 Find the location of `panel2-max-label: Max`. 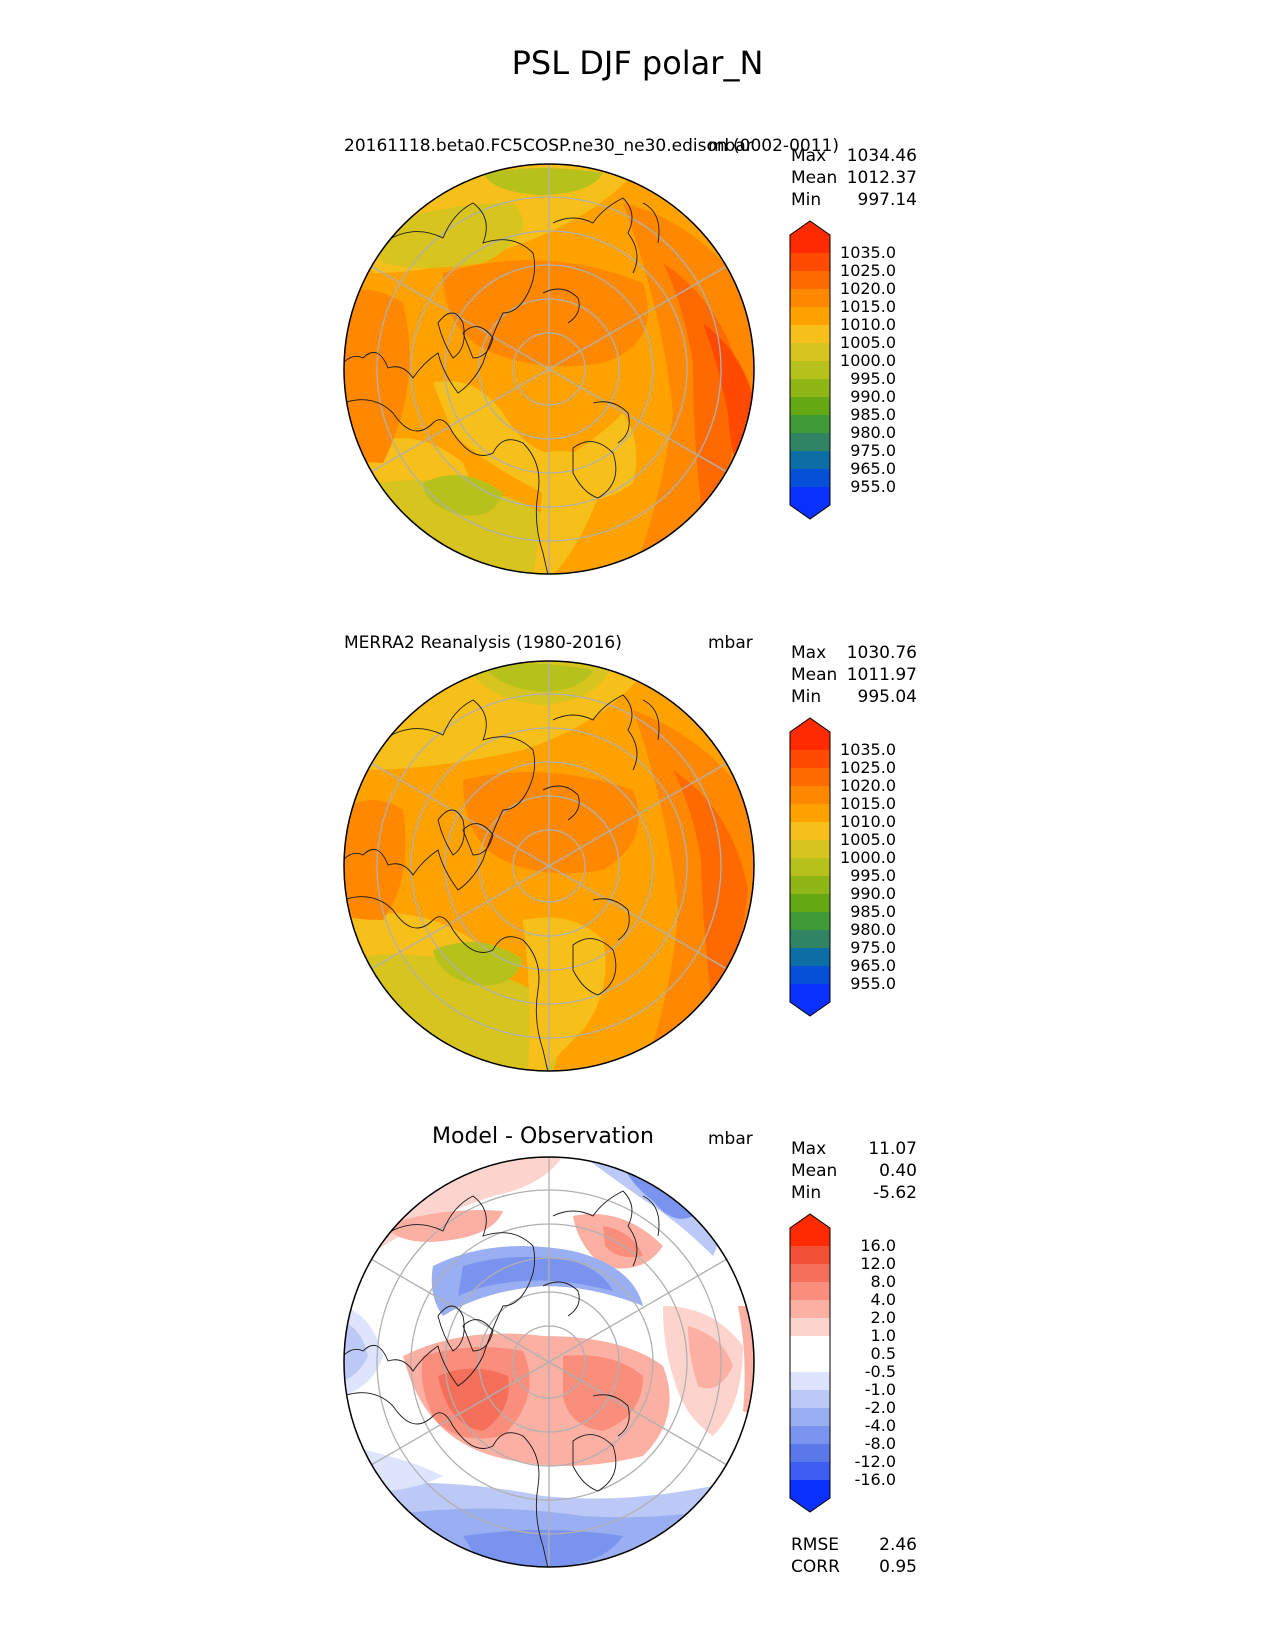

panel2-max-label: Max is located at coordinates (809, 653).